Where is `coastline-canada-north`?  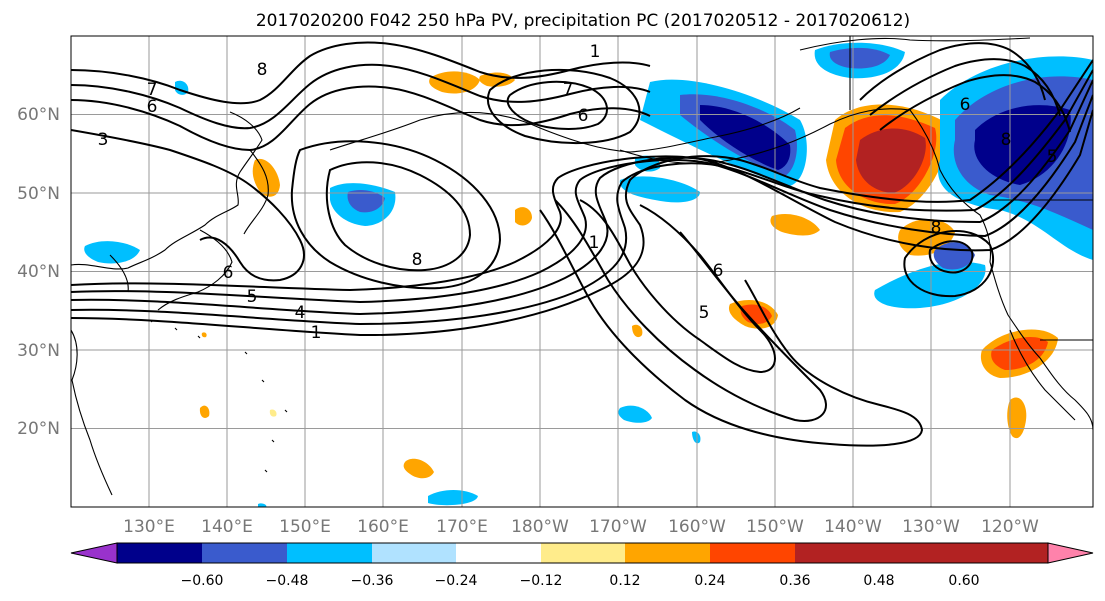
coastline-canada-north is located at coordinates (915, 44).